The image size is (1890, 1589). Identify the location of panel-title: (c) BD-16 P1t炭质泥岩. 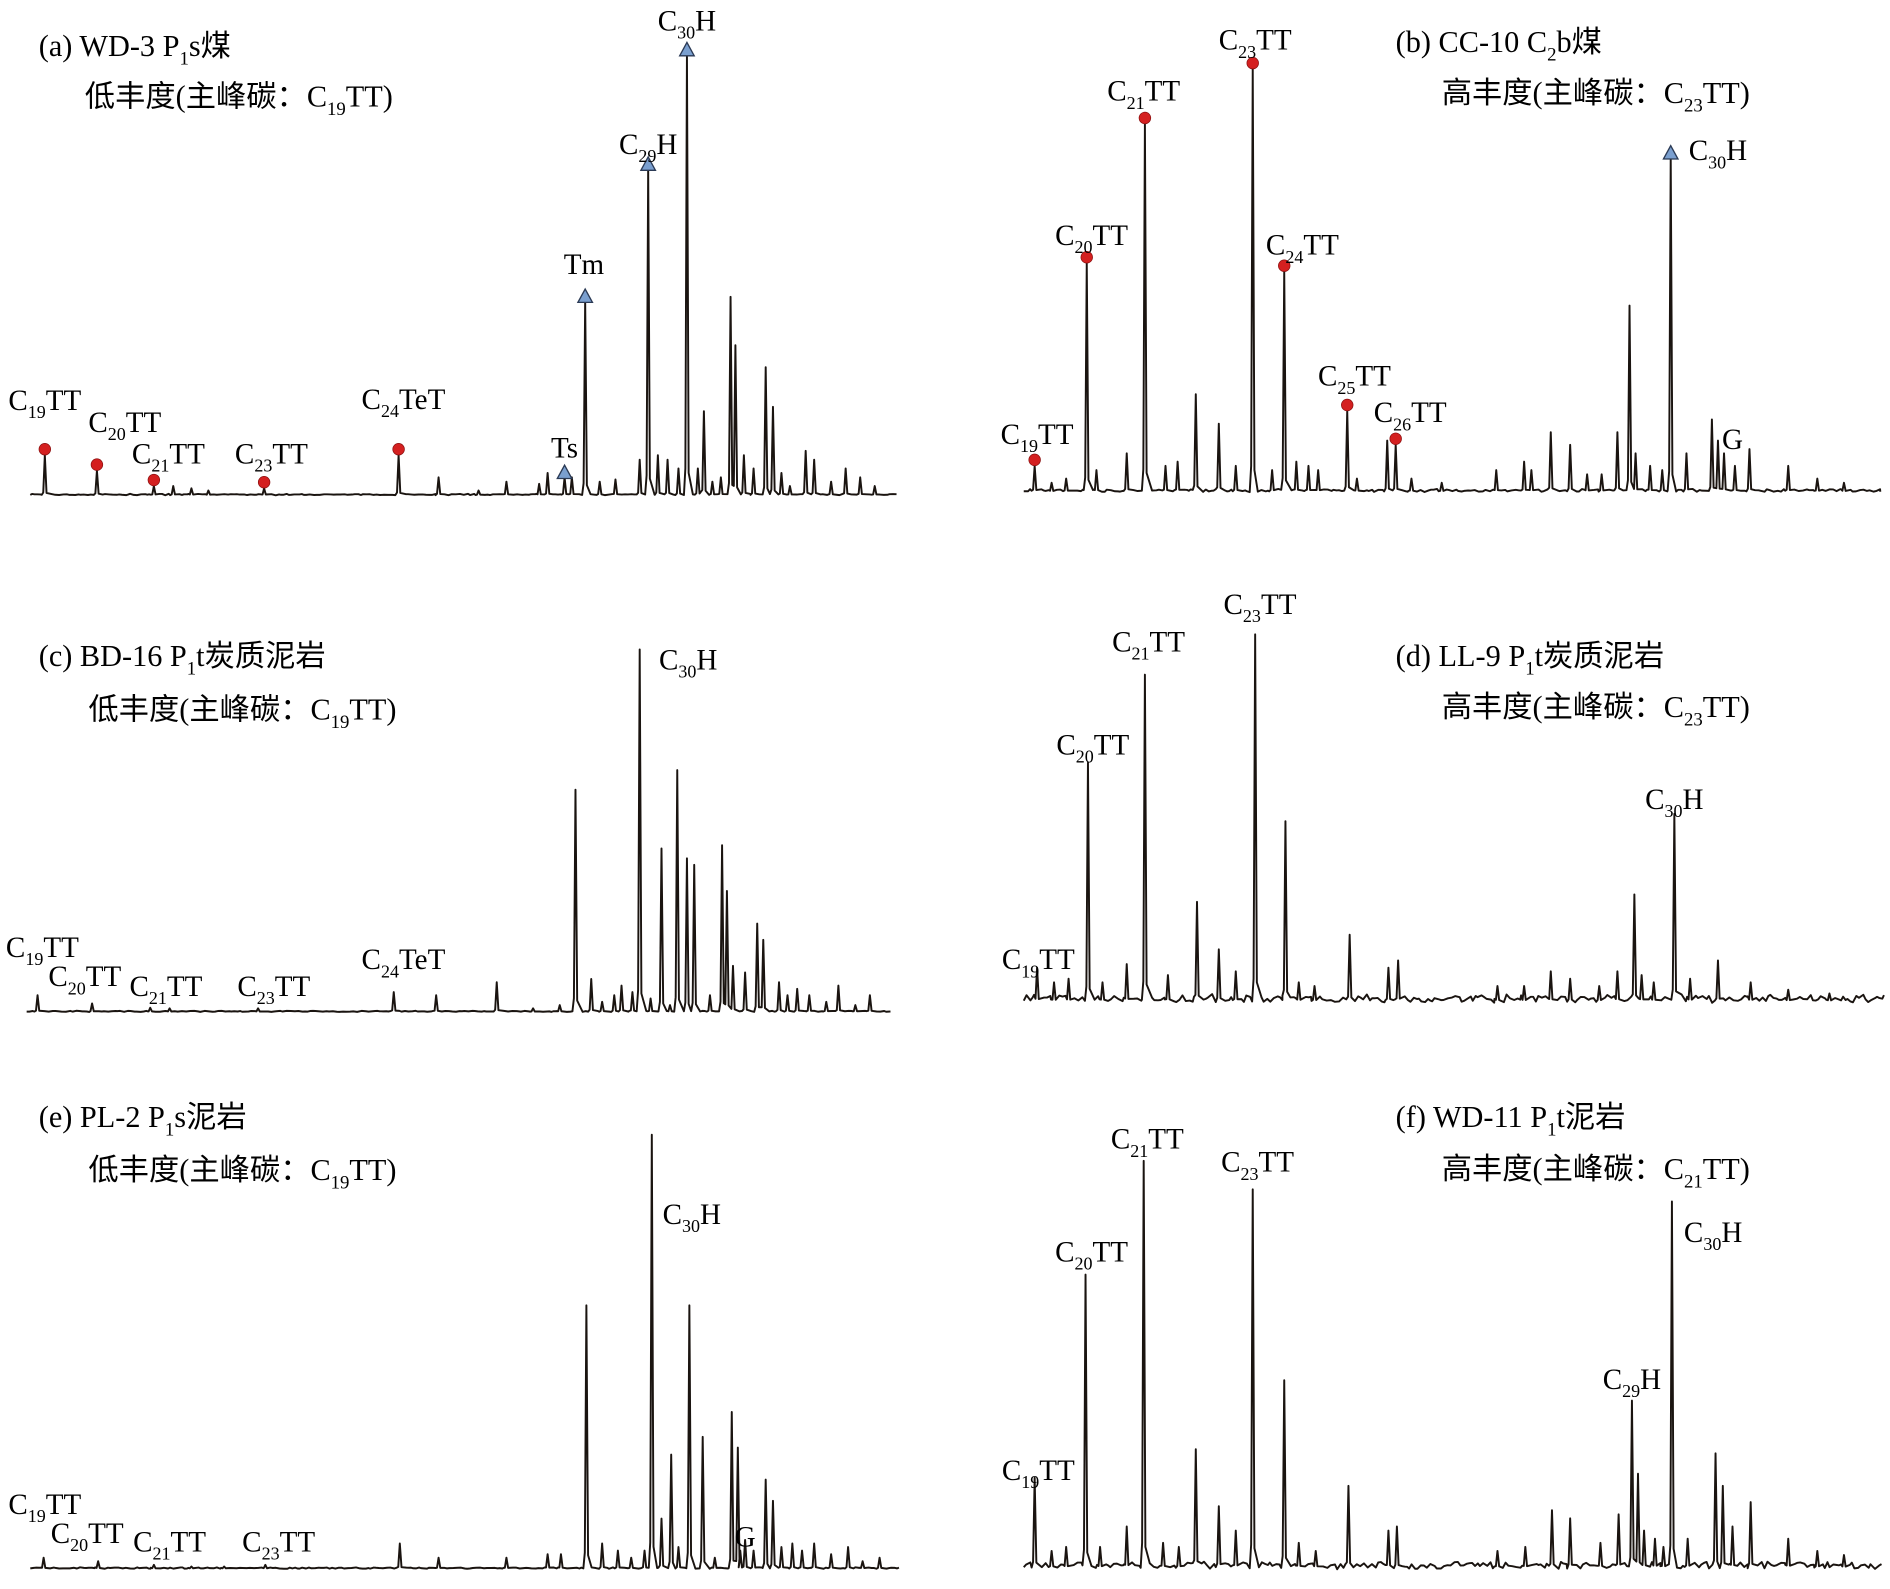
(182, 659).